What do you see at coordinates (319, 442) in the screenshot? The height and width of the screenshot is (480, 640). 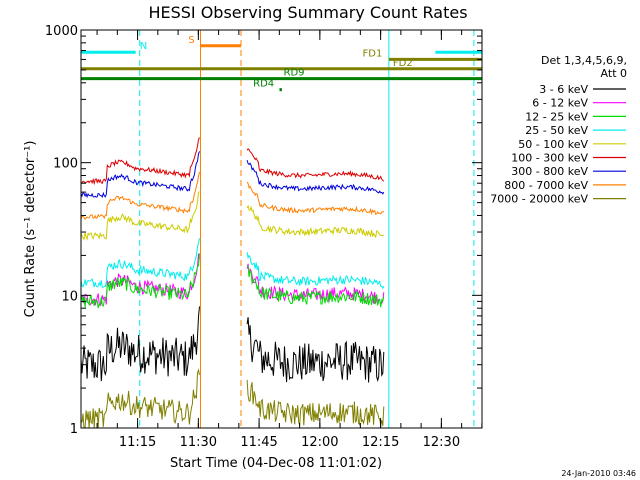 I see `x-tick-label: 12:00` at bounding box center [319, 442].